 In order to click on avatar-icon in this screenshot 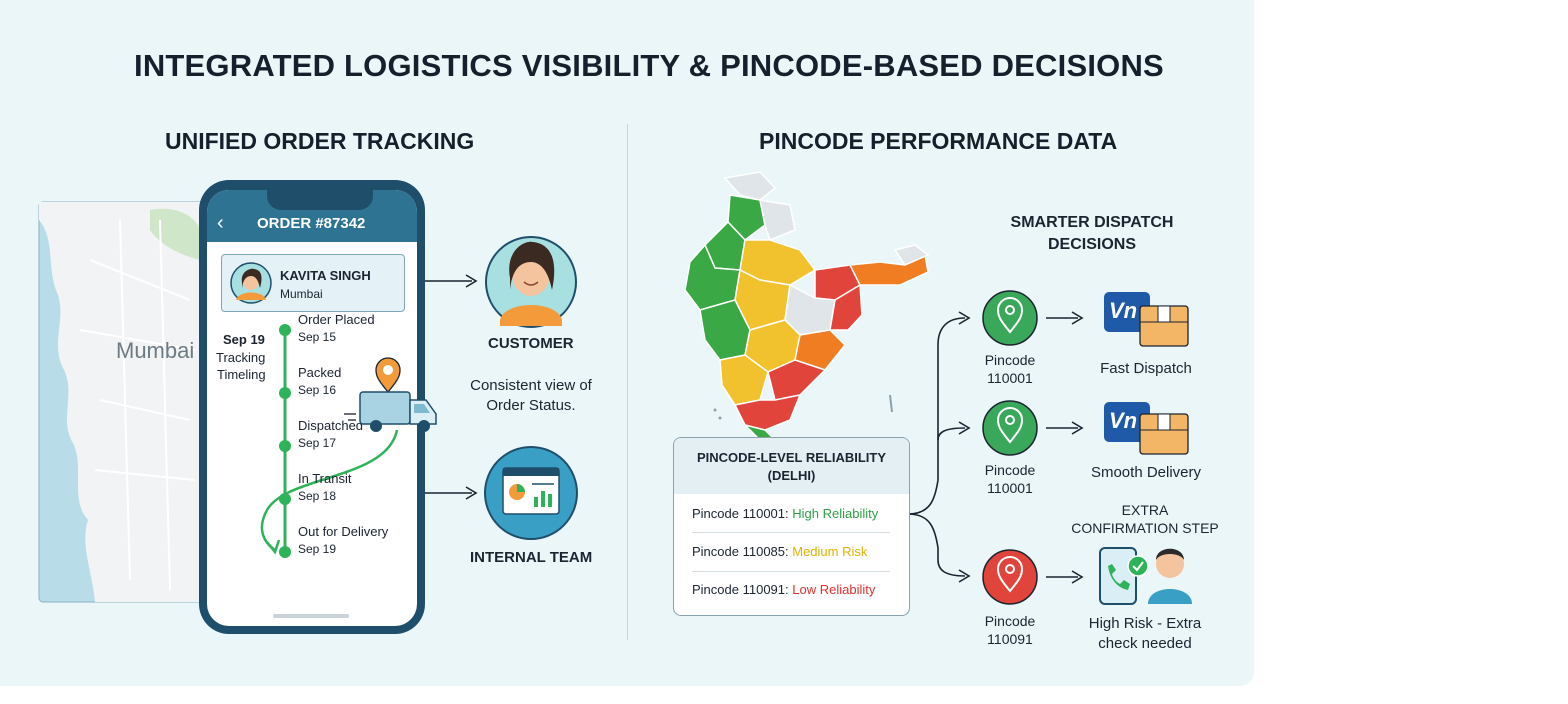, I will do `click(251, 283)`.